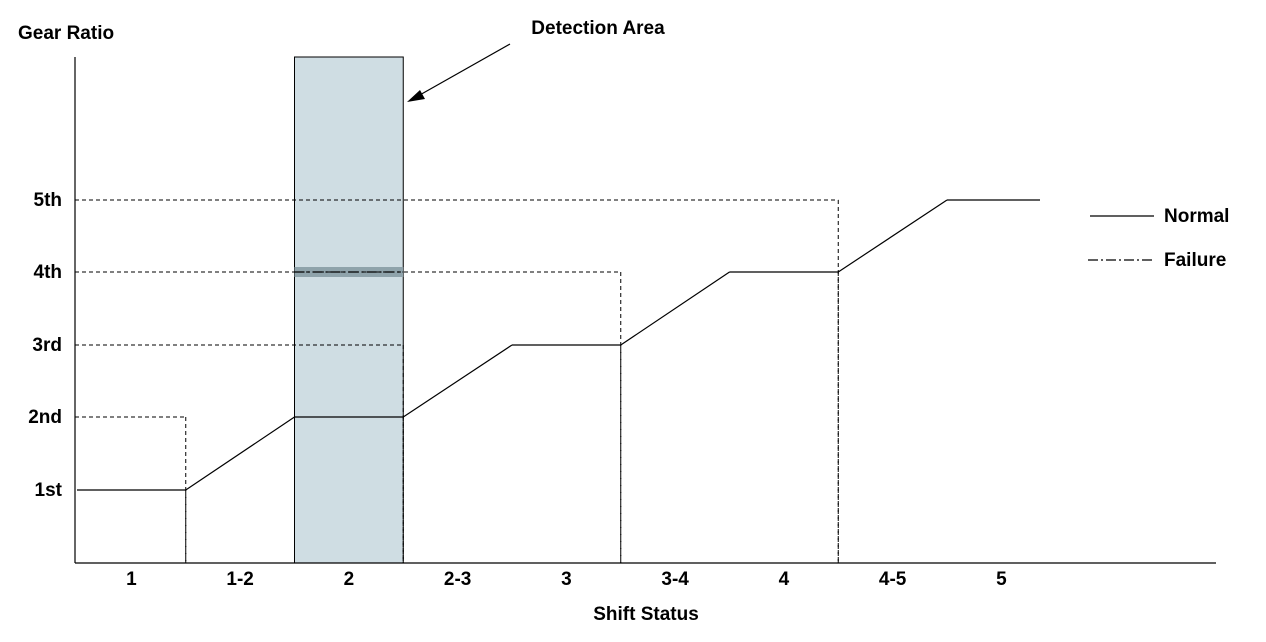 This screenshot has width=1266, height=642. What do you see at coordinates (1195, 260) in the screenshot?
I see `legend-failure-label: Failure` at bounding box center [1195, 260].